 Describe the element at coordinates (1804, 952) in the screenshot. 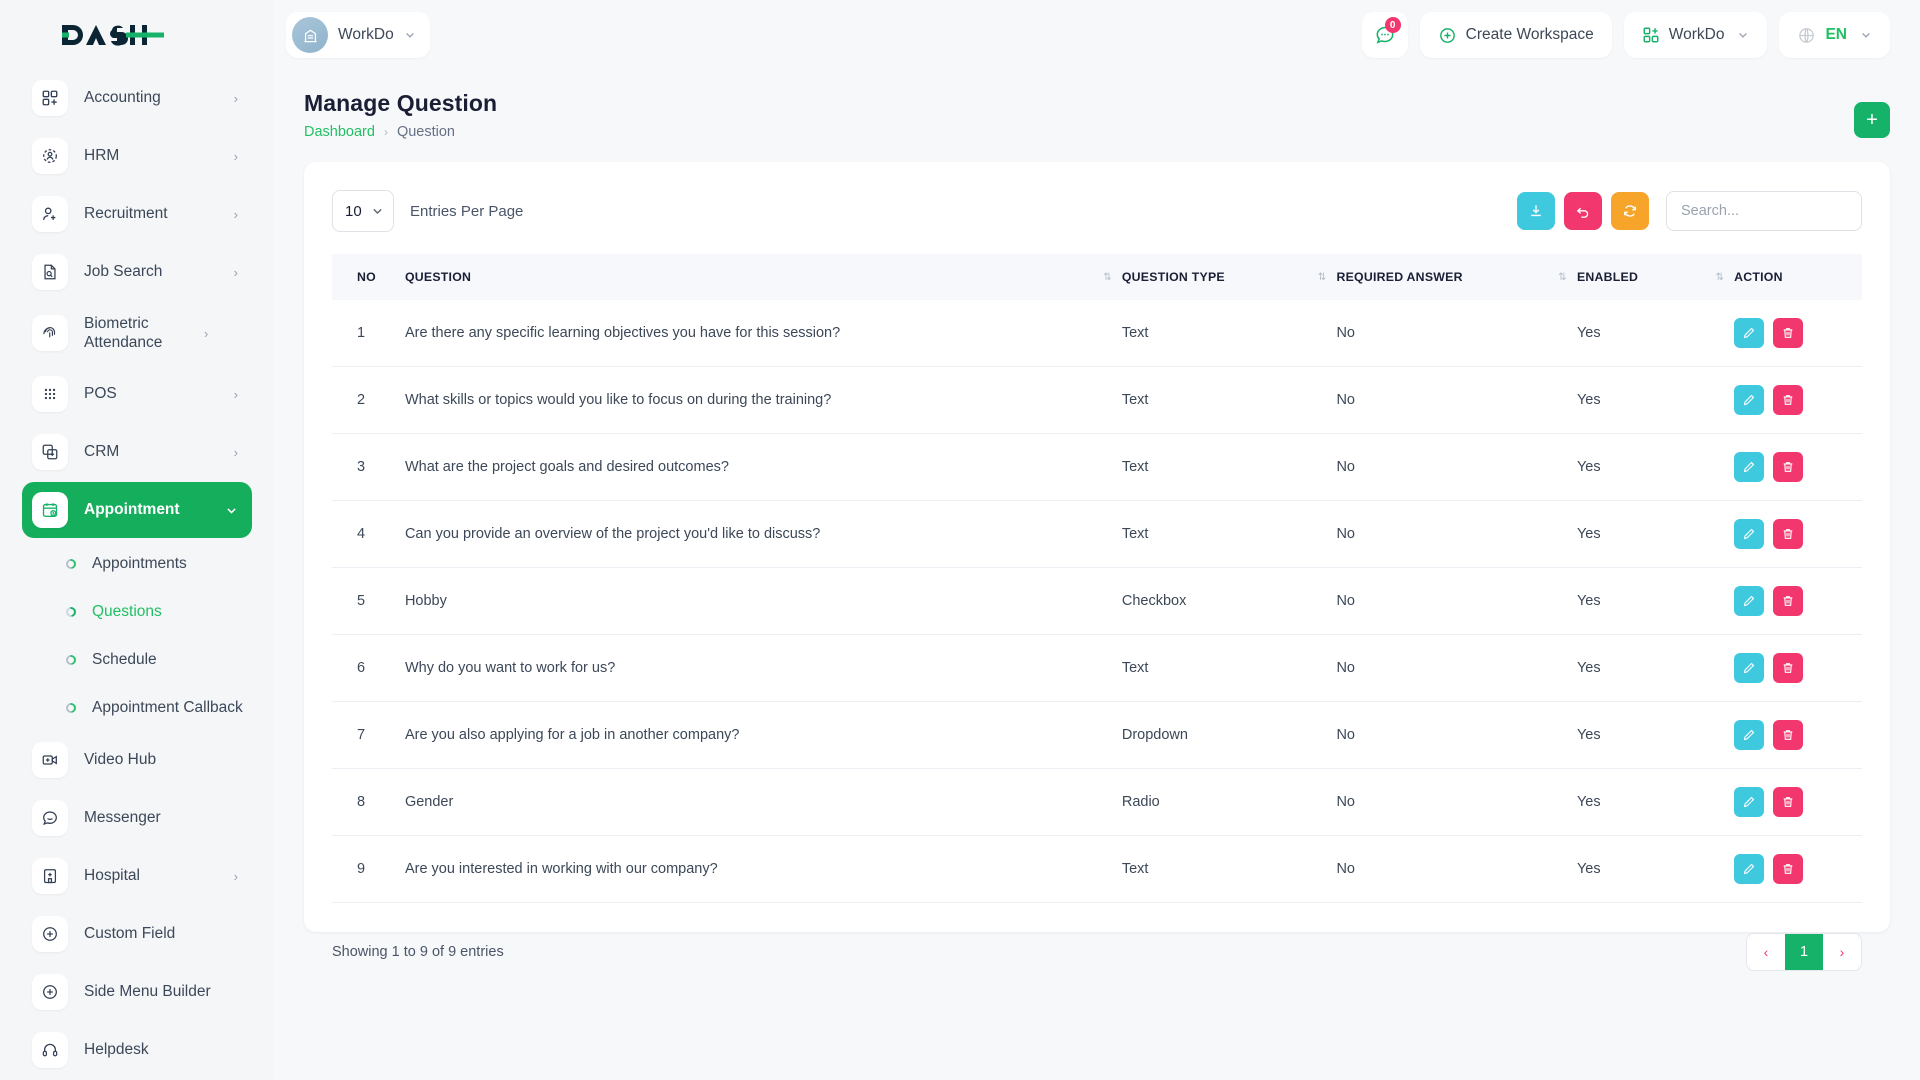

I see `pagination-page-1: 1` at that location.